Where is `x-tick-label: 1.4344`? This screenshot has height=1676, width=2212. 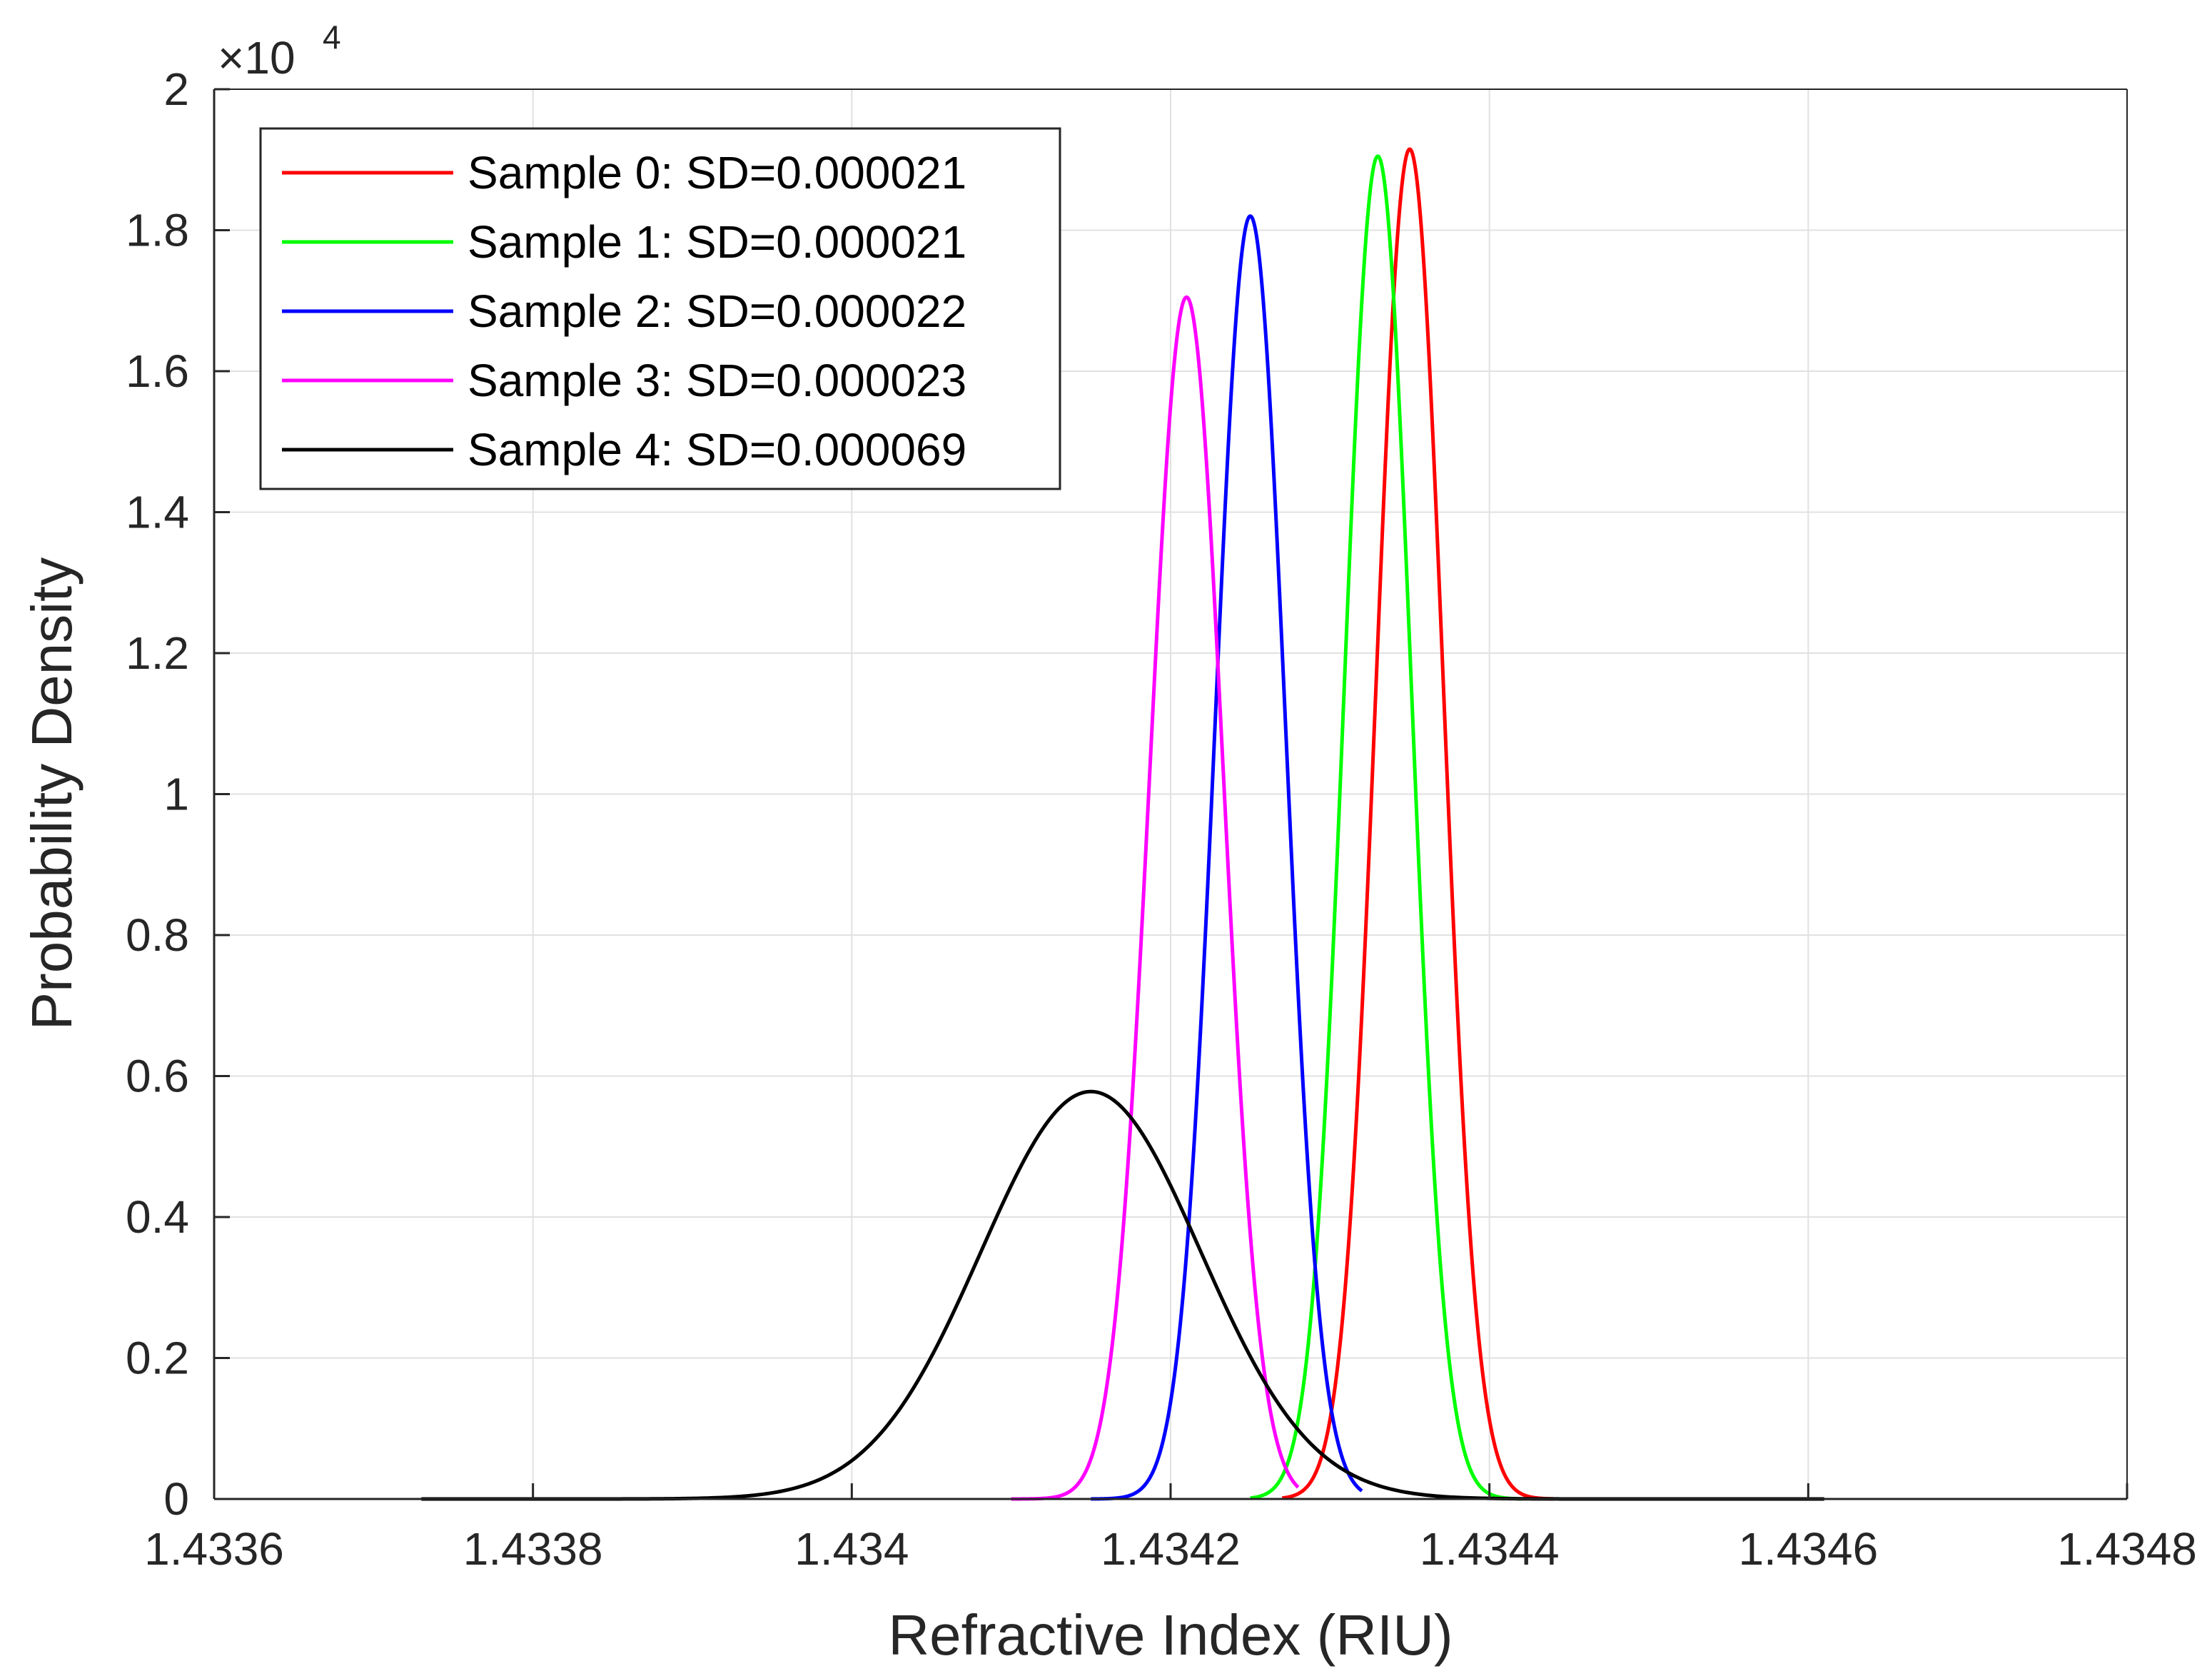 x-tick-label: 1.4344 is located at coordinates (1490, 1549).